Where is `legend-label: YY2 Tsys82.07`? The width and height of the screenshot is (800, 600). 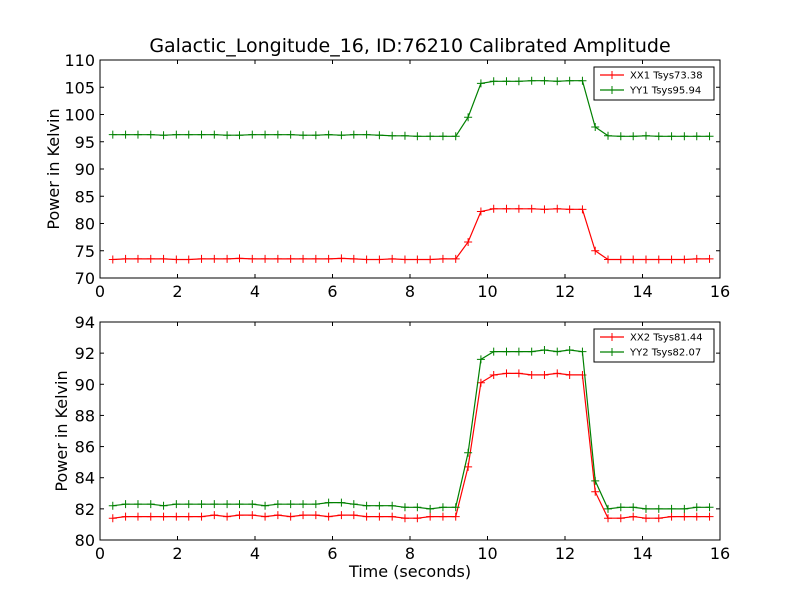 legend-label: YY2 Tsys82.07 is located at coordinates (665, 353).